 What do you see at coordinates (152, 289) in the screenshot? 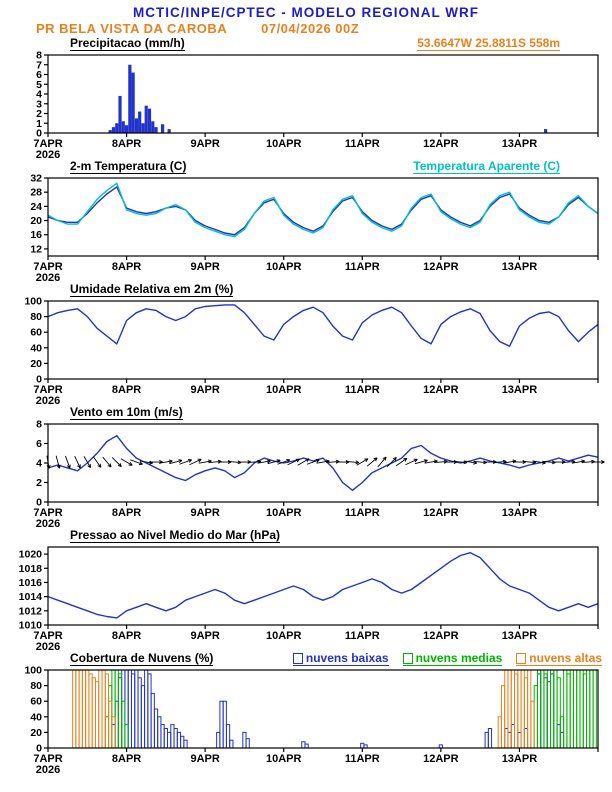
I see `panel-title-humidity: Umidade Relativa em 2m (%)` at bounding box center [152, 289].